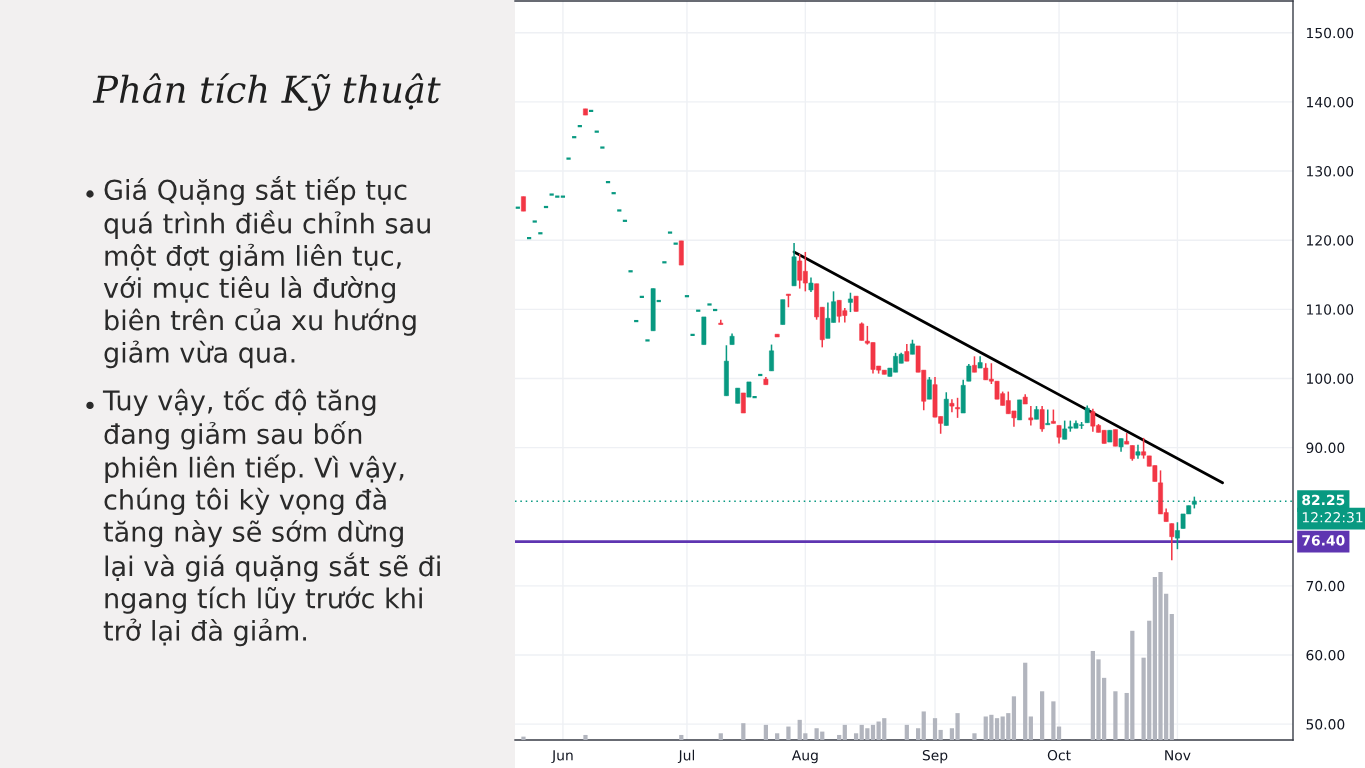  I want to click on y-tick-label: 50.00, so click(1325, 724).